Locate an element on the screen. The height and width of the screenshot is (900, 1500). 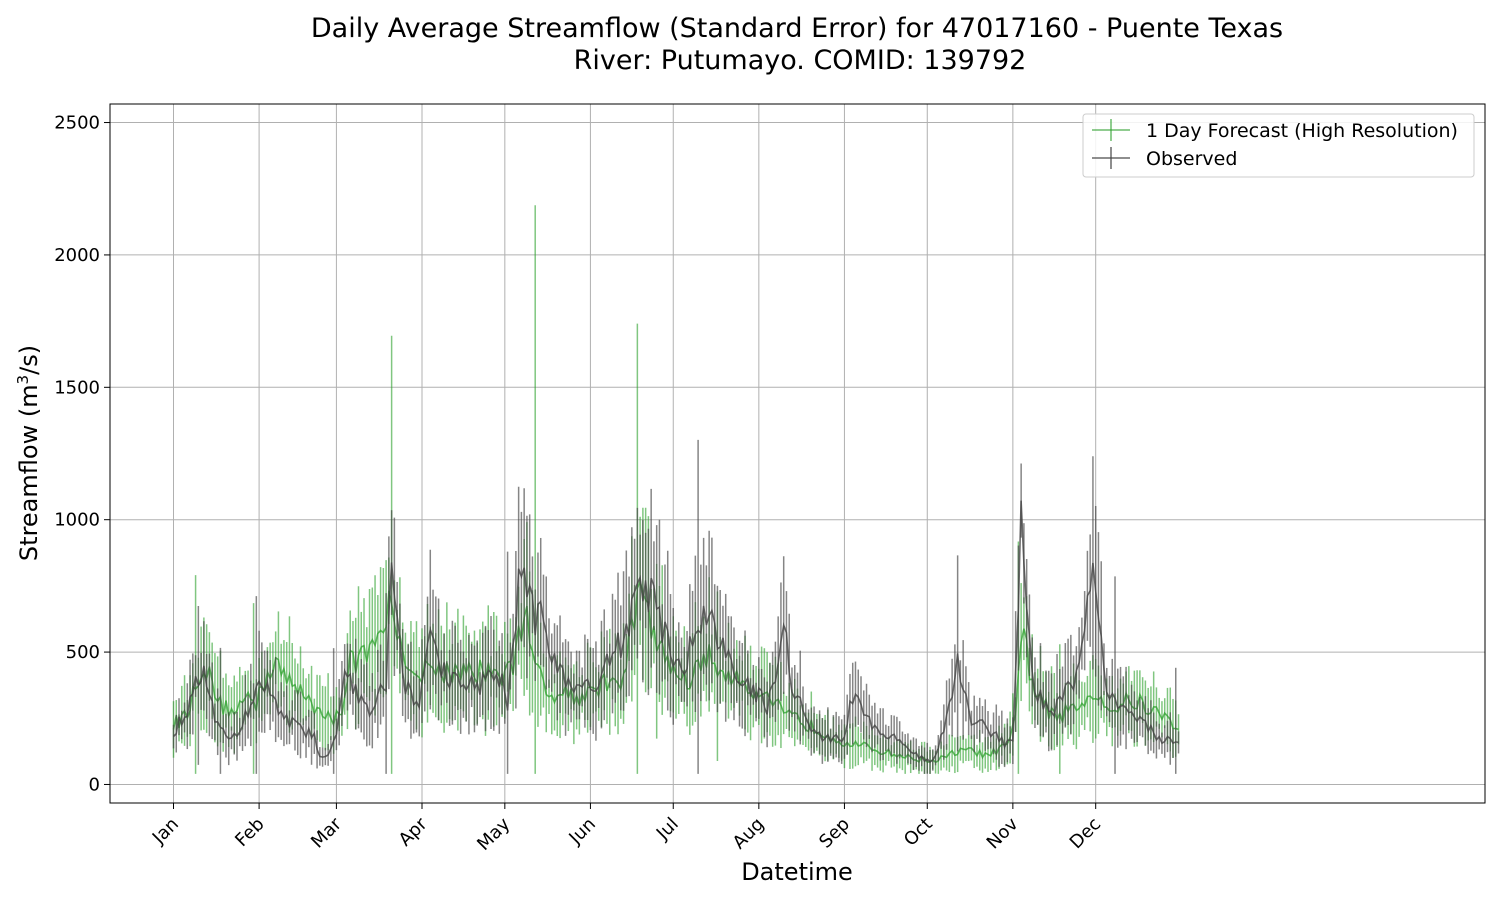
legend-box is located at coordinates (1278, 145).